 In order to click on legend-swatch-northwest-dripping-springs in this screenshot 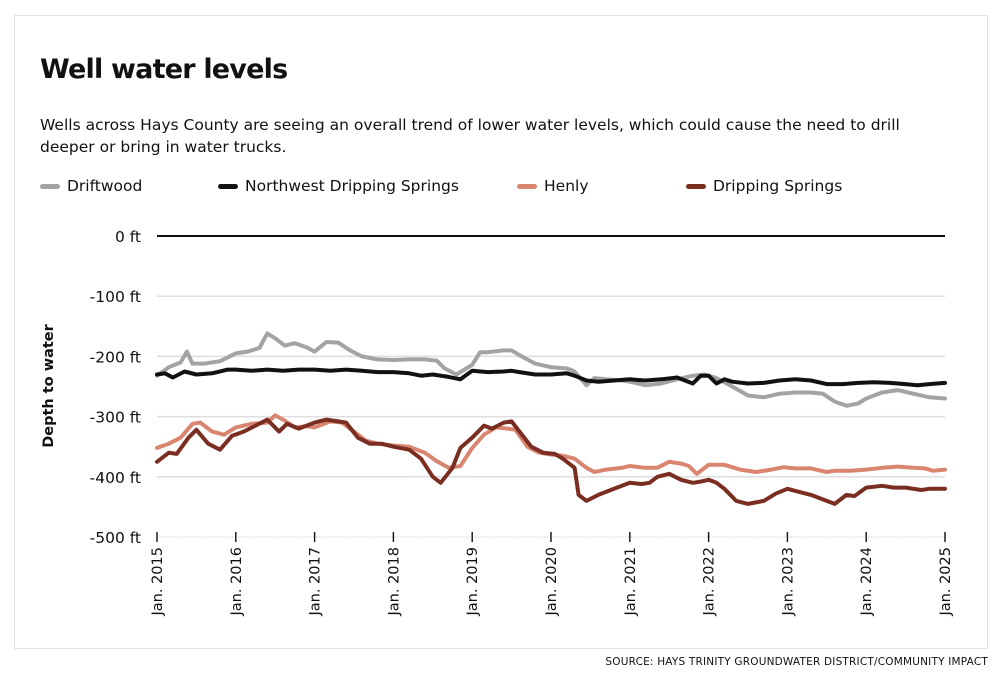, I will do `click(228, 186)`.